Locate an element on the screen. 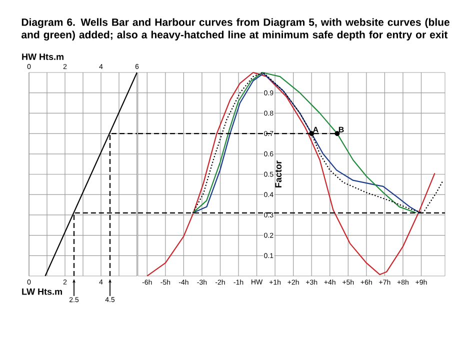 Image resolution: width=474 pixels, height=340 pixels. x2-axis-title: HW Hts.m is located at coordinates (43, 57).